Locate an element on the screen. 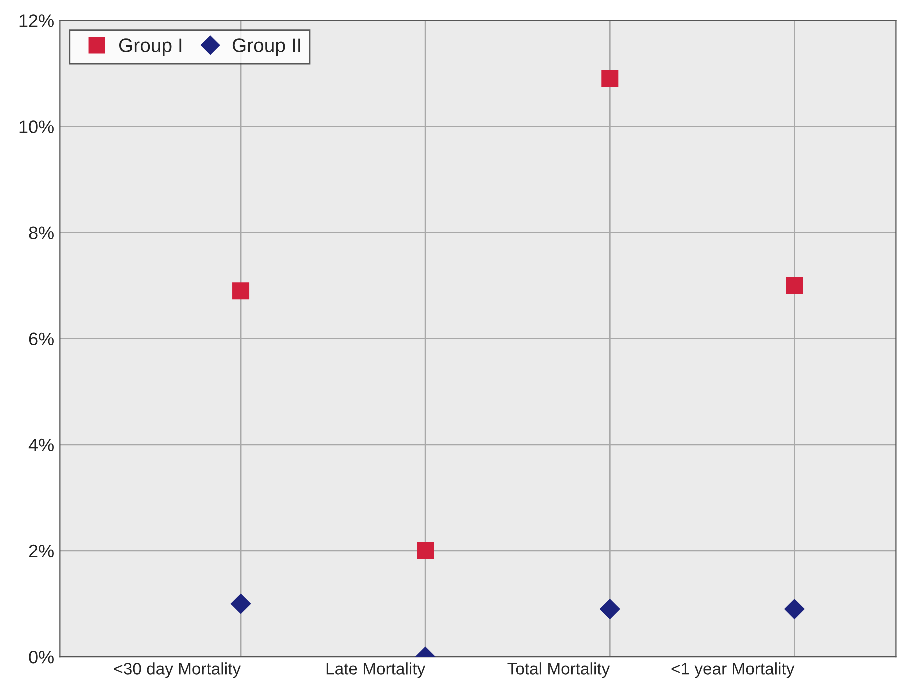  y-tick-label: 2% is located at coordinates (41, 551).